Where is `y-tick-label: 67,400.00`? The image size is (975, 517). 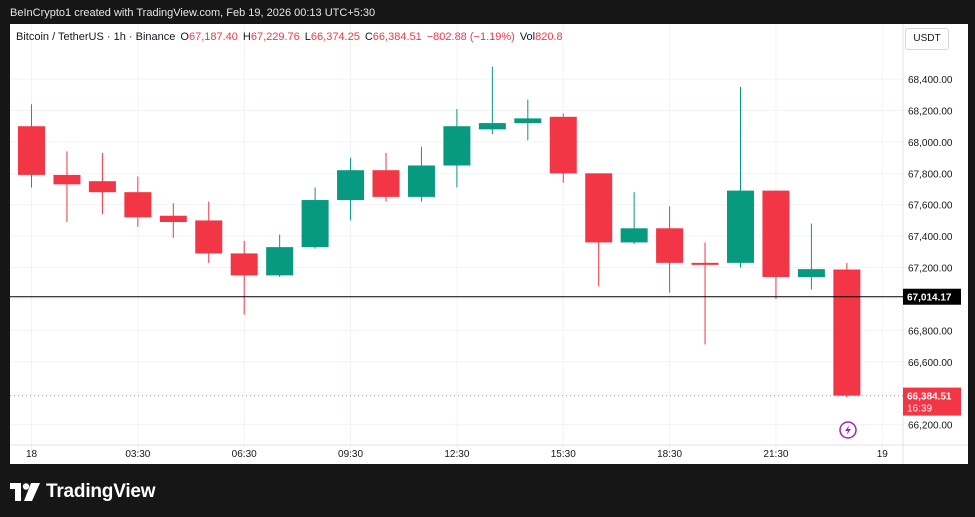 y-tick-label: 67,400.00 is located at coordinates (930, 237).